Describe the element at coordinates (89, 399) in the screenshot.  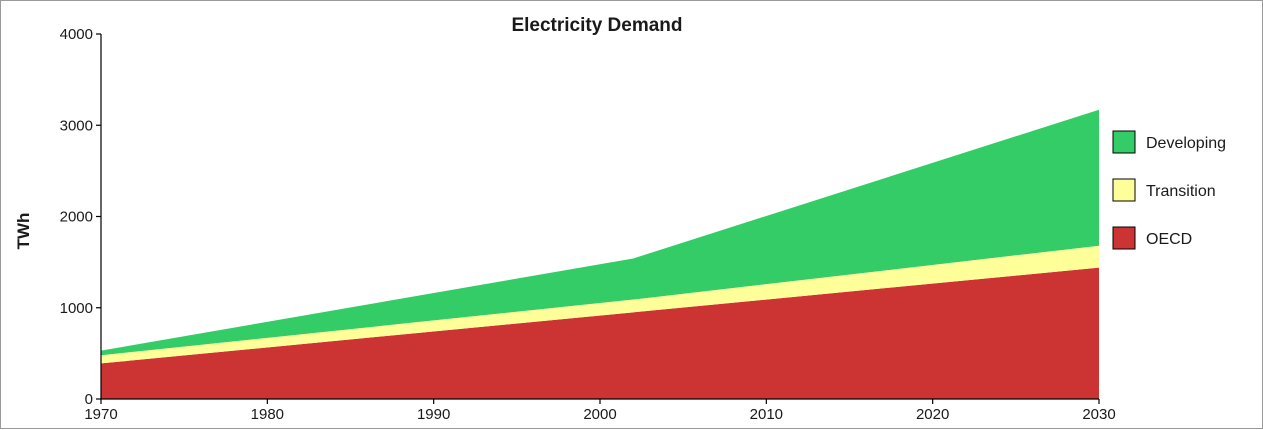
I see `y-tick-label: 0` at that location.